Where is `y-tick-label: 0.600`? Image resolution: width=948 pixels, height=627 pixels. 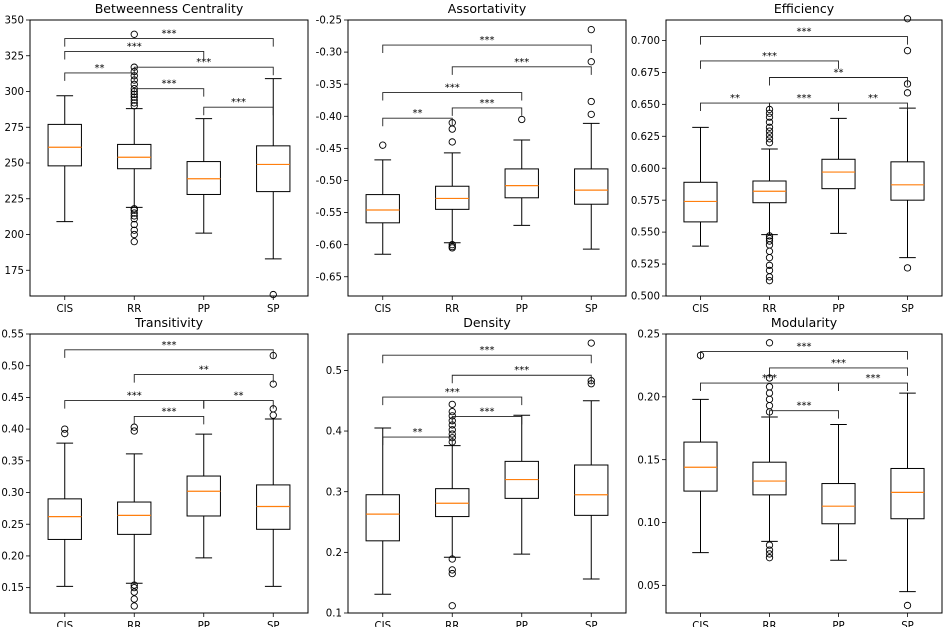 y-tick-label: 0.600 is located at coordinates (645, 169).